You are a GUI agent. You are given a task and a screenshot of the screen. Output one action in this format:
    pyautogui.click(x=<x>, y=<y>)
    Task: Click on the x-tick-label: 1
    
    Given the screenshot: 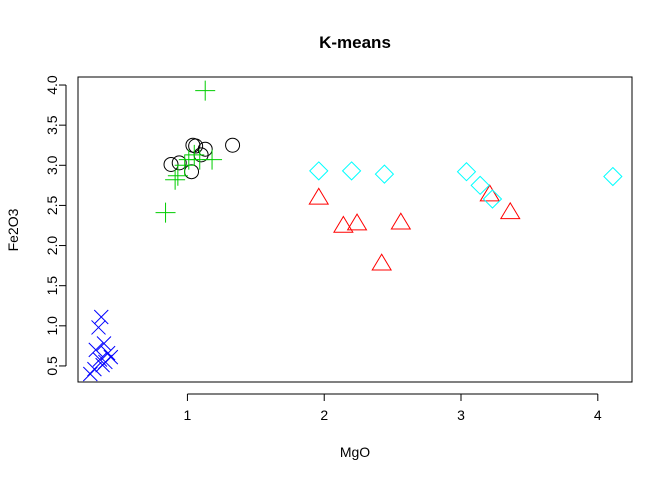 What is the action you would take?
    pyautogui.click(x=188, y=415)
    